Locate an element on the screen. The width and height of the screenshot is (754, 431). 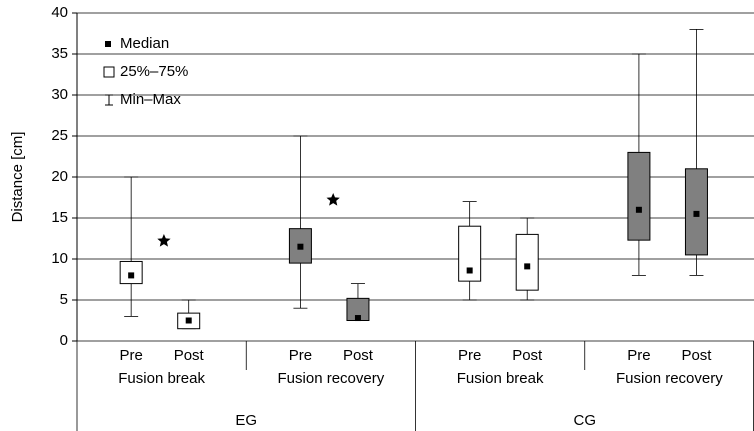
y-tick-label: 5 is located at coordinates (64, 299).